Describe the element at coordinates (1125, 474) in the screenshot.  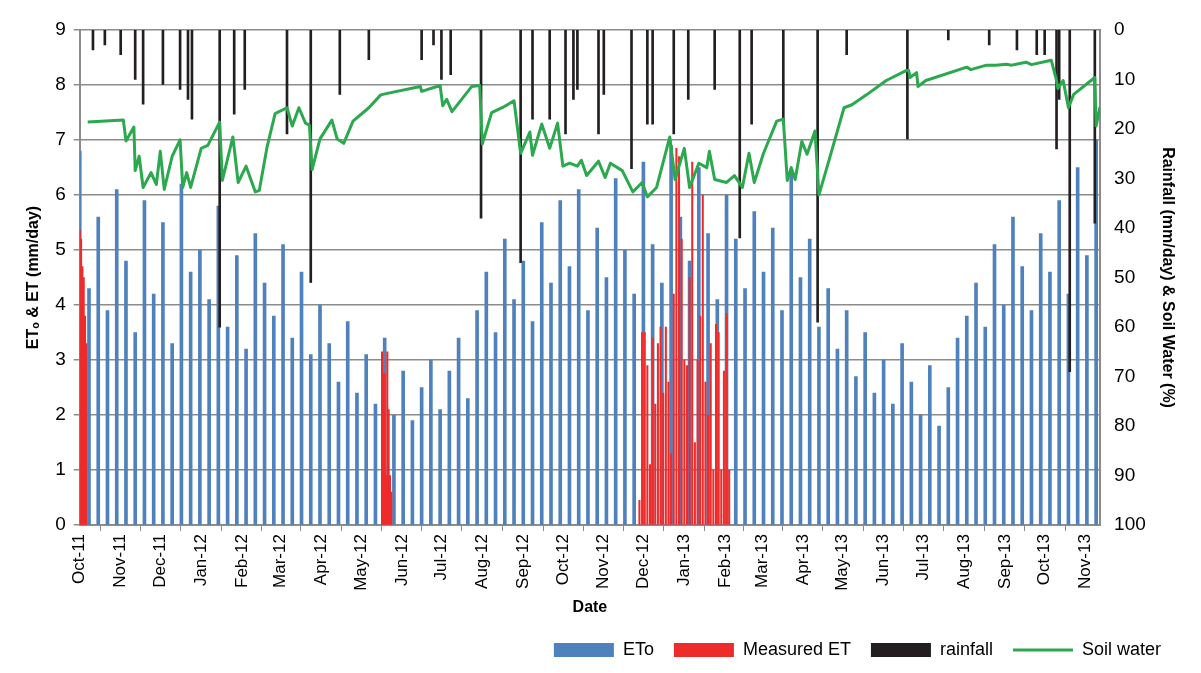
I see `y2-tick-label: 90` at that location.